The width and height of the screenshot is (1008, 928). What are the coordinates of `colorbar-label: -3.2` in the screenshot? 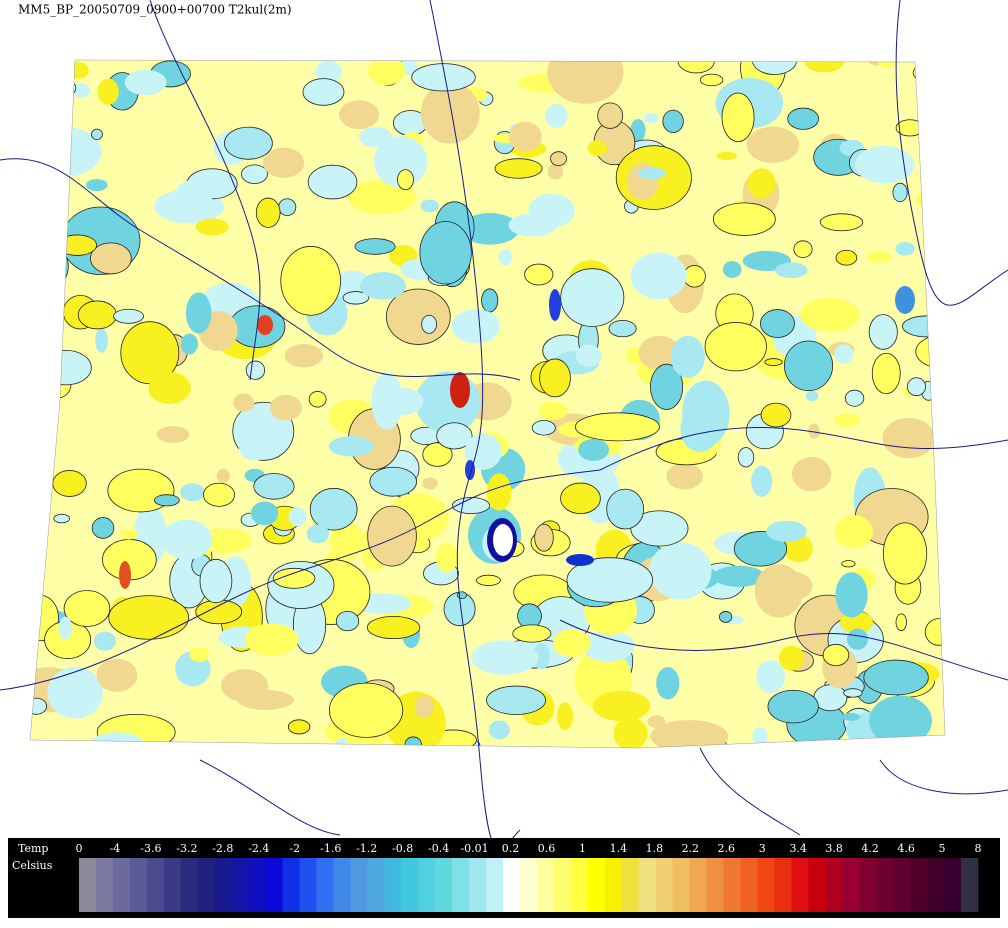 It's located at (186, 848).